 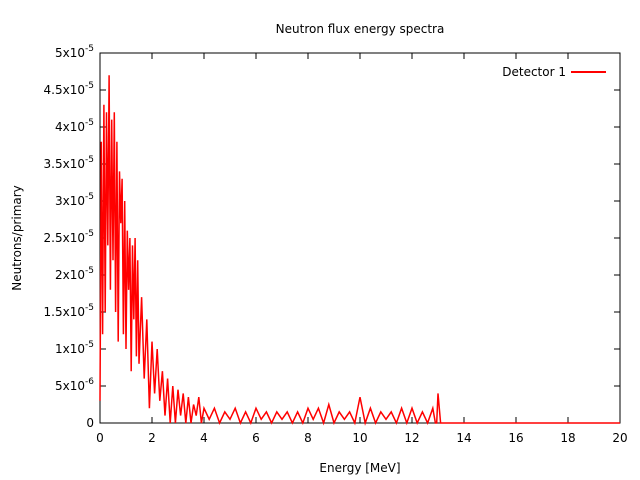 What do you see at coordinates (74, 274) in the screenshot?
I see `y-tick-label: 2x10⁻⁵` at bounding box center [74, 274].